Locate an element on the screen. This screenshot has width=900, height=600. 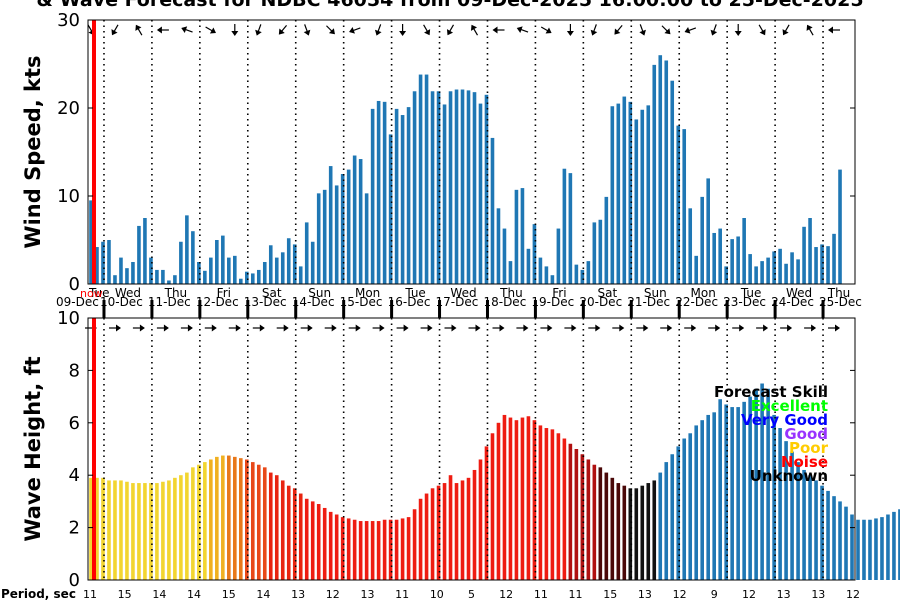
day-date-label: 25-Dec is located at coordinates (840, 302).